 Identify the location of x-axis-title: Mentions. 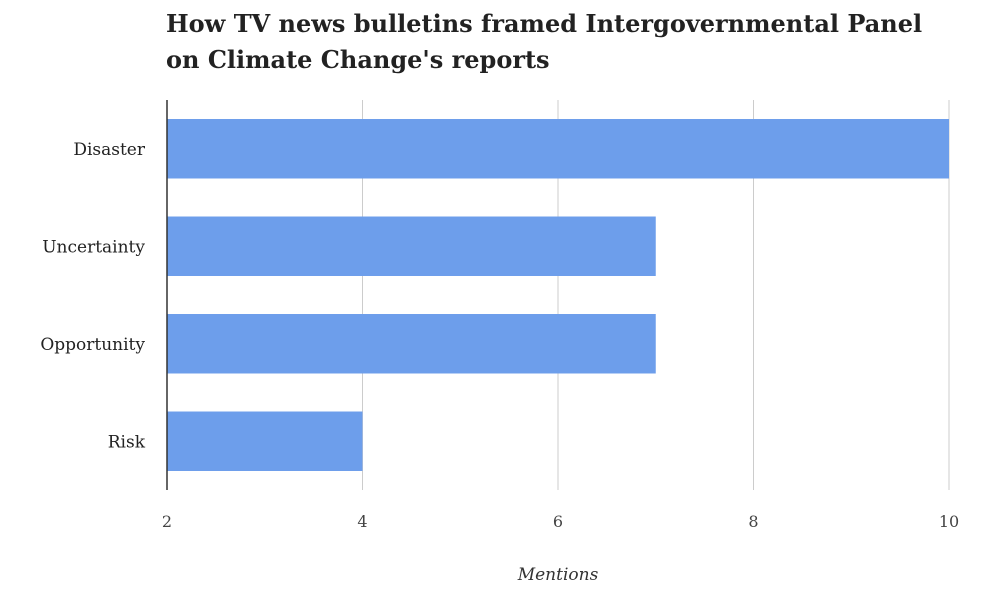
(558, 575).